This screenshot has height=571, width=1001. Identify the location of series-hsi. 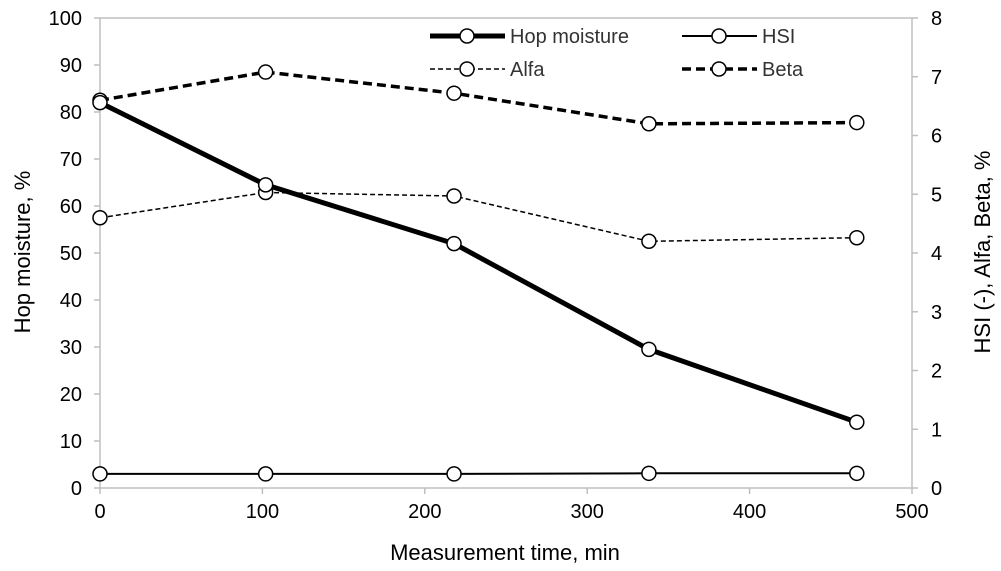
(478, 473).